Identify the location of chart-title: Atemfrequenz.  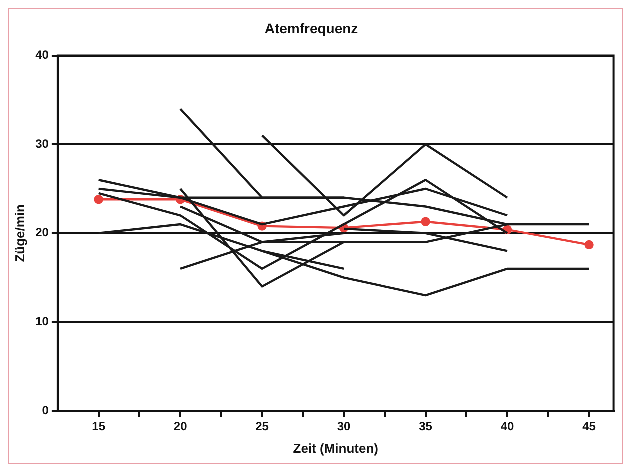
(311, 28).